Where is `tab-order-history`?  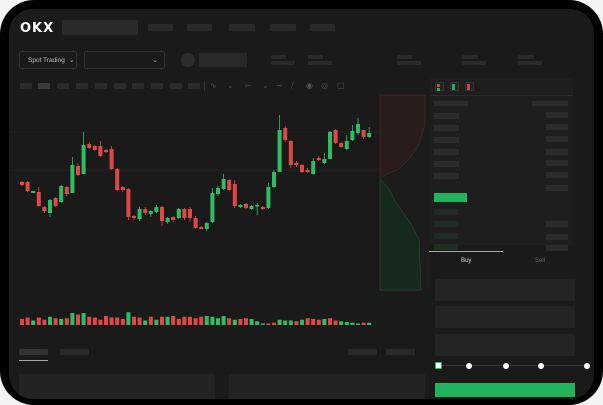 tab-order-history is located at coordinates (74, 352).